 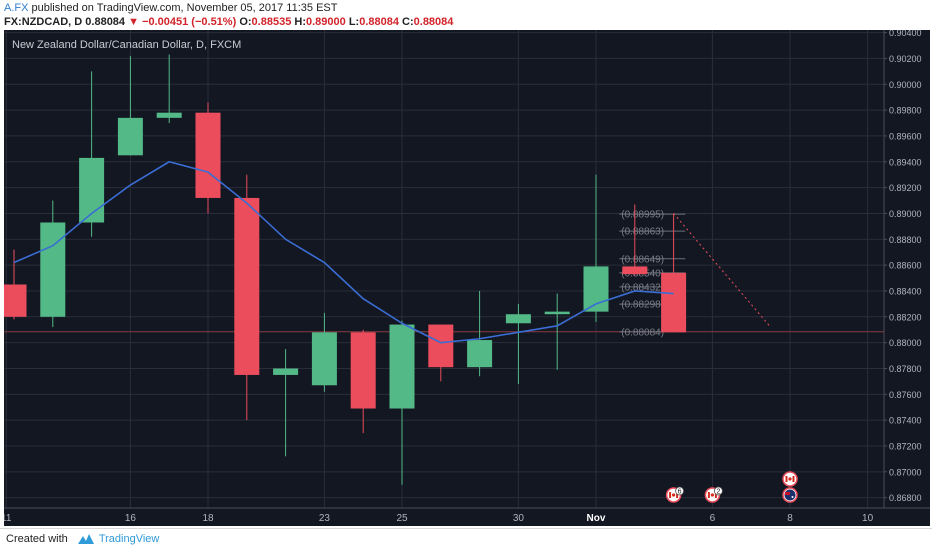 What do you see at coordinates (642, 332) in the screenshot?
I see `fib-level-label: (0.88084)` at bounding box center [642, 332].